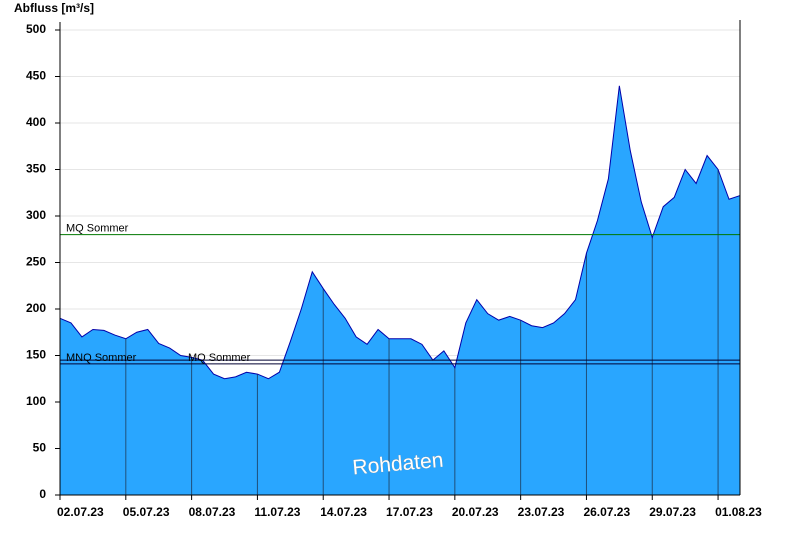 The image size is (800, 550). What do you see at coordinates (36, 76) in the screenshot?
I see `y-tick-label: 450` at bounding box center [36, 76].